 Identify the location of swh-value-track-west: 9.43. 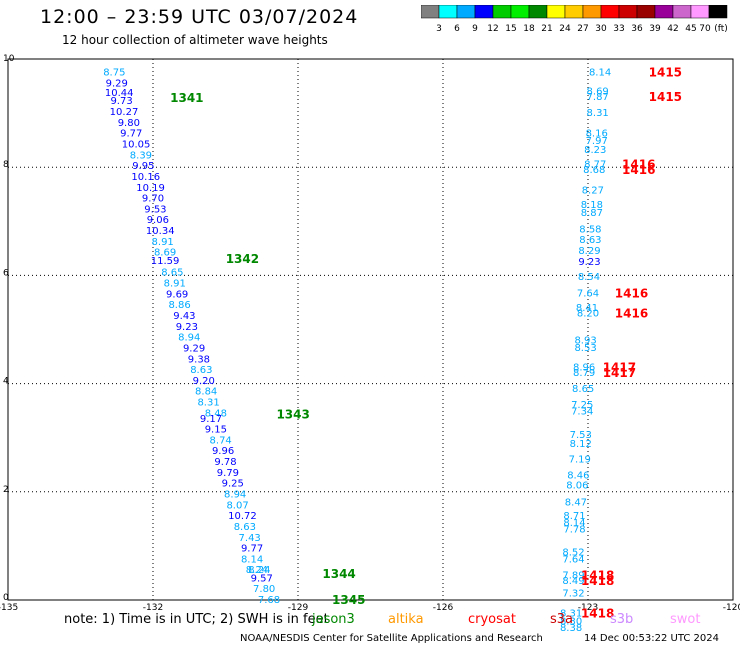
(184, 316).